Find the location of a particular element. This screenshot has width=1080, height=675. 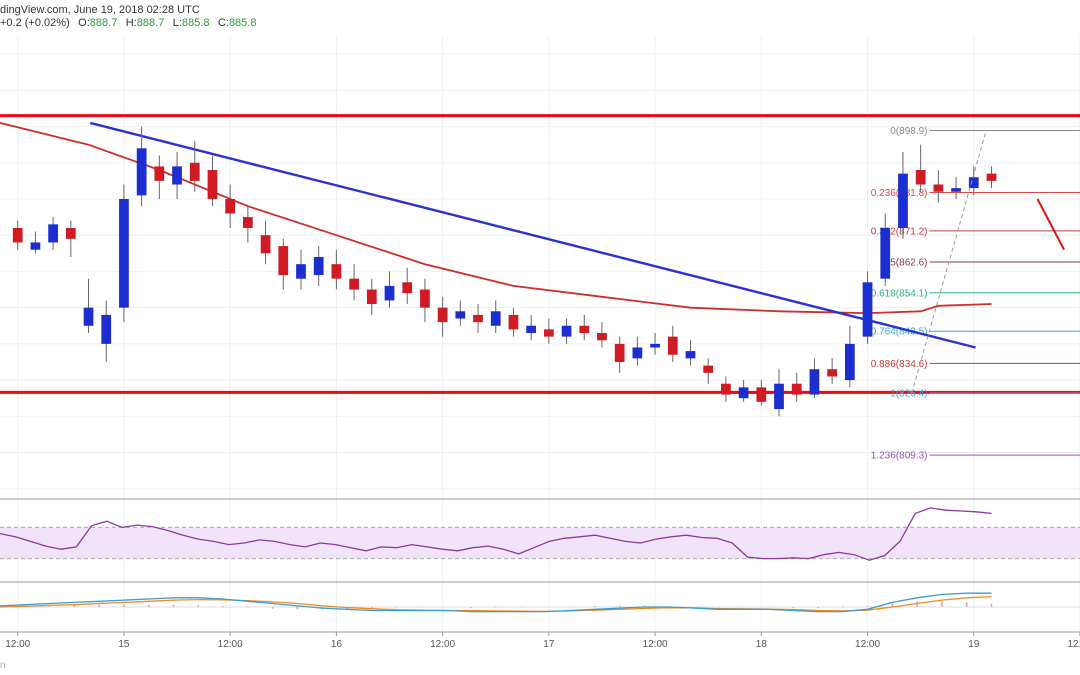

header-low-value: 885.8 is located at coordinates (196, 23).